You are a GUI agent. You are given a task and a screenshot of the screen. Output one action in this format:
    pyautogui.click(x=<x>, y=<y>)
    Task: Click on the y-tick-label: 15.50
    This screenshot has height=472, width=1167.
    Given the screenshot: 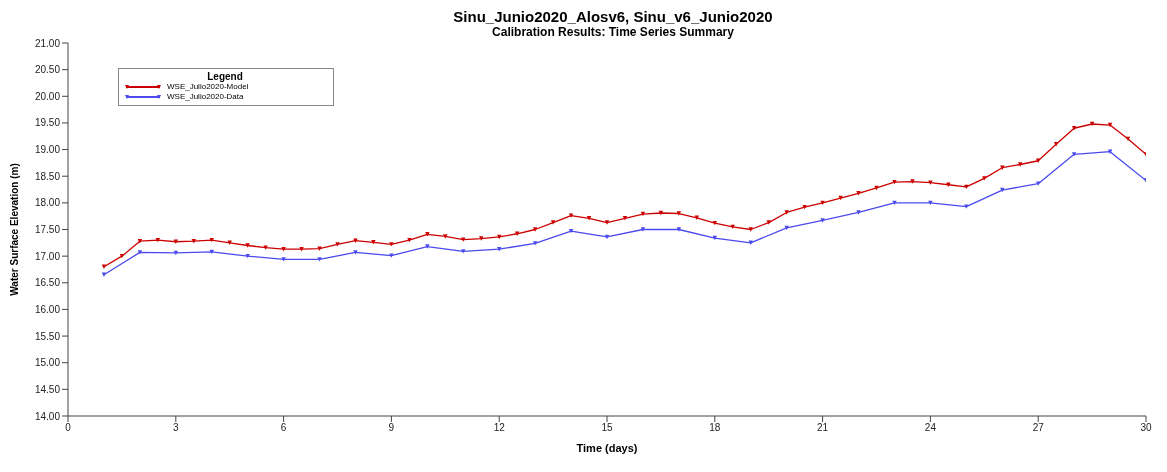 What is the action you would take?
    pyautogui.click(x=47, y=336)
    